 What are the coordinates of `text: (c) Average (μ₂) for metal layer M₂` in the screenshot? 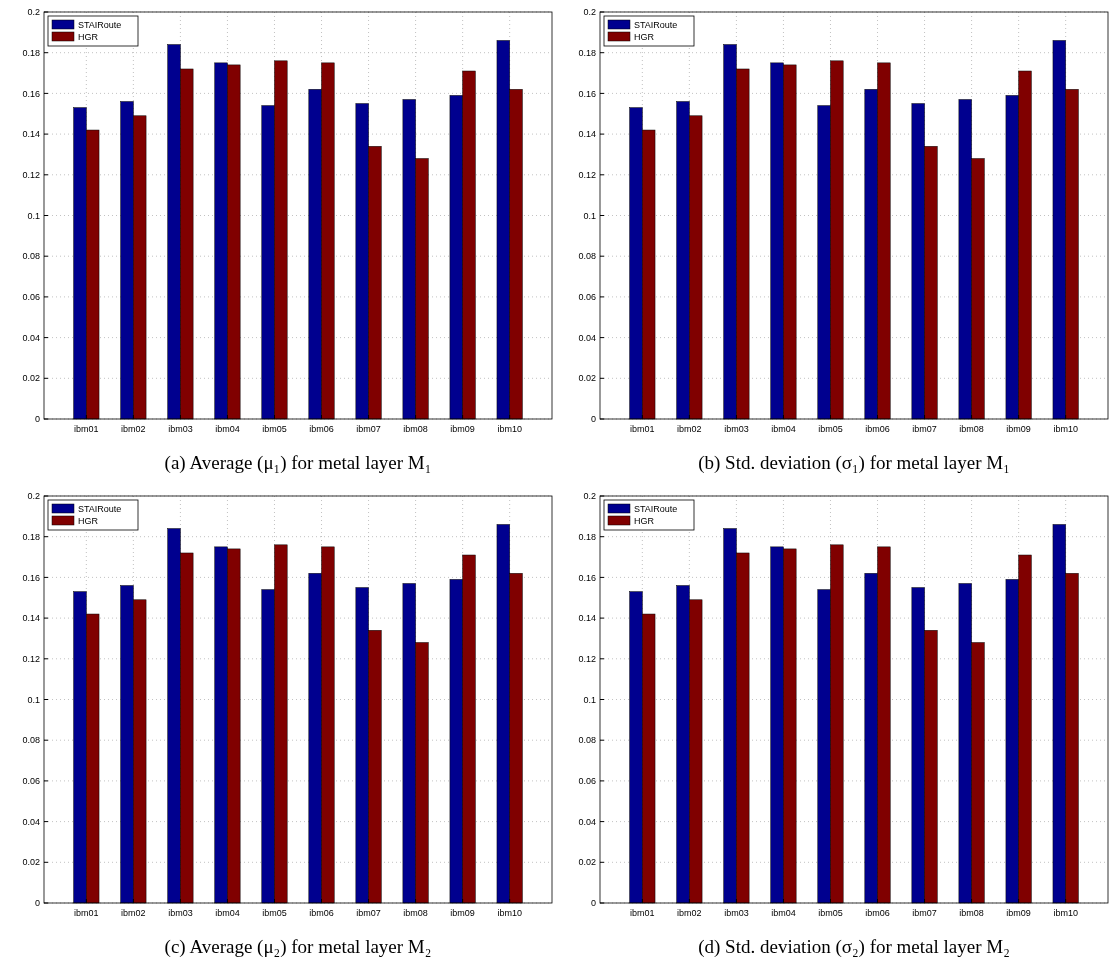 It's located at (298, 947).